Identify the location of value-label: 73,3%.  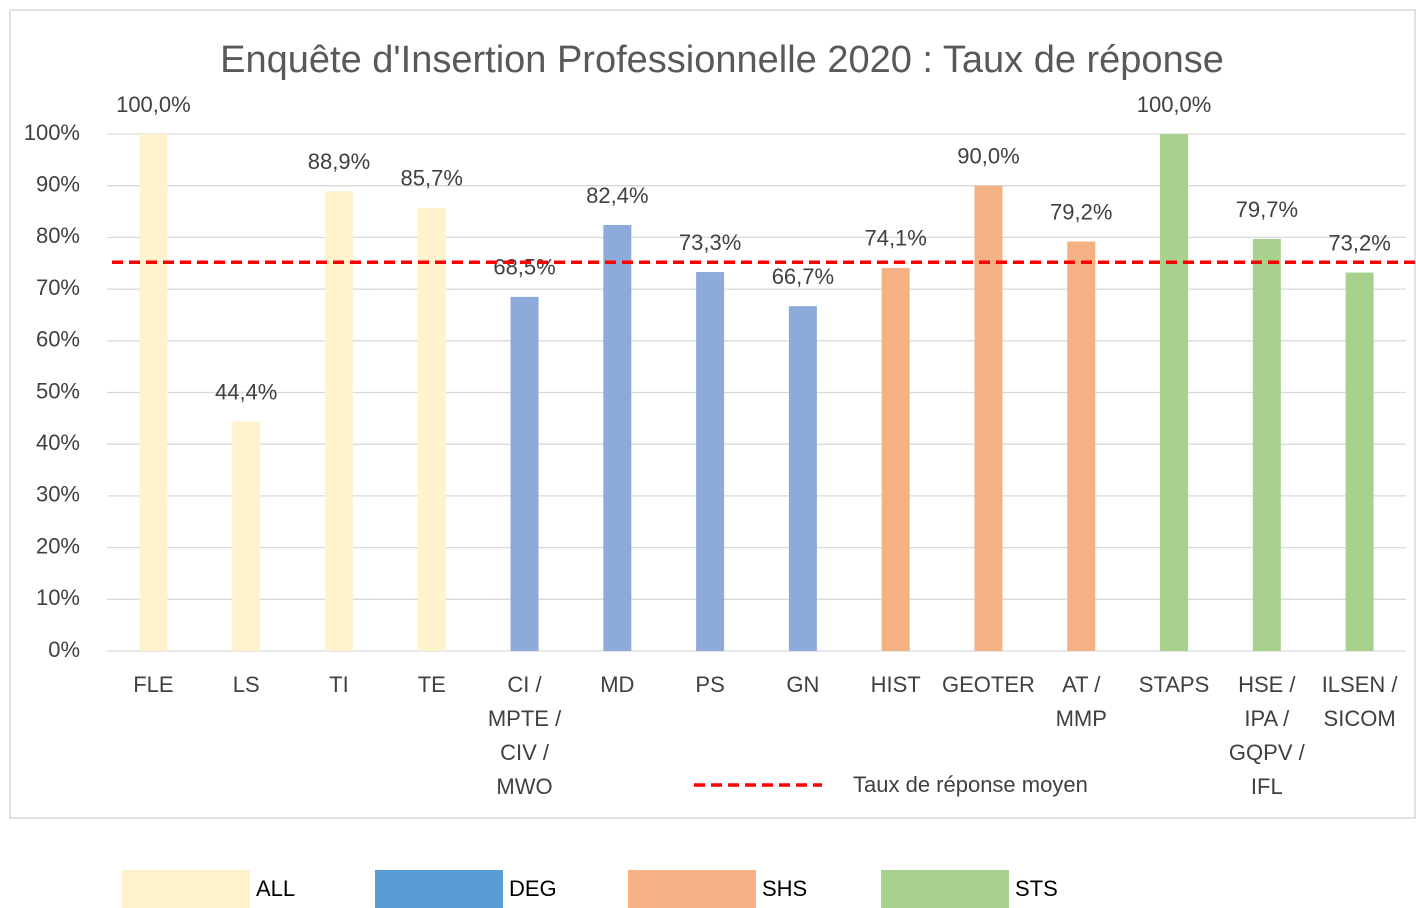
(710, 242).